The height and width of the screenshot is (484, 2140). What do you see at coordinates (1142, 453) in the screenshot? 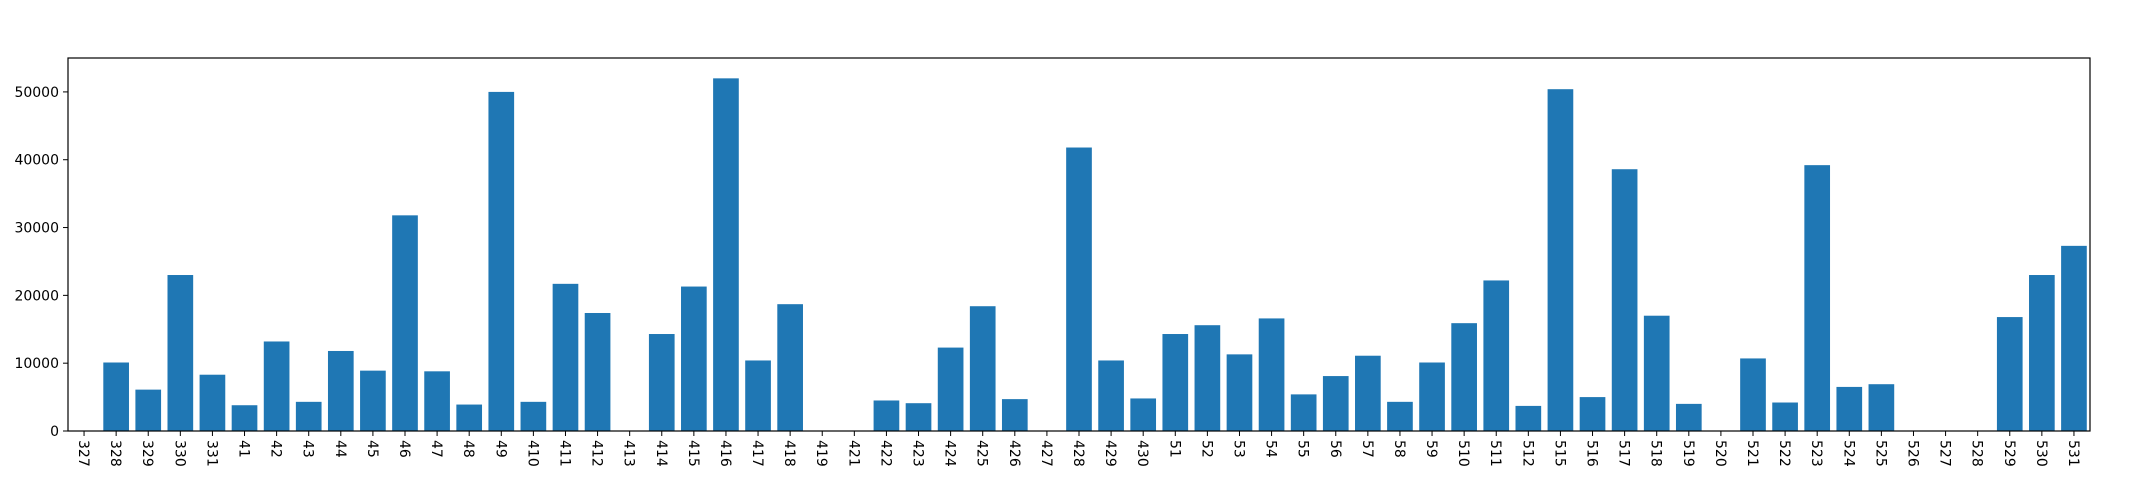
I see `x-tick-label: 430` at bounding box center [1142, 453].